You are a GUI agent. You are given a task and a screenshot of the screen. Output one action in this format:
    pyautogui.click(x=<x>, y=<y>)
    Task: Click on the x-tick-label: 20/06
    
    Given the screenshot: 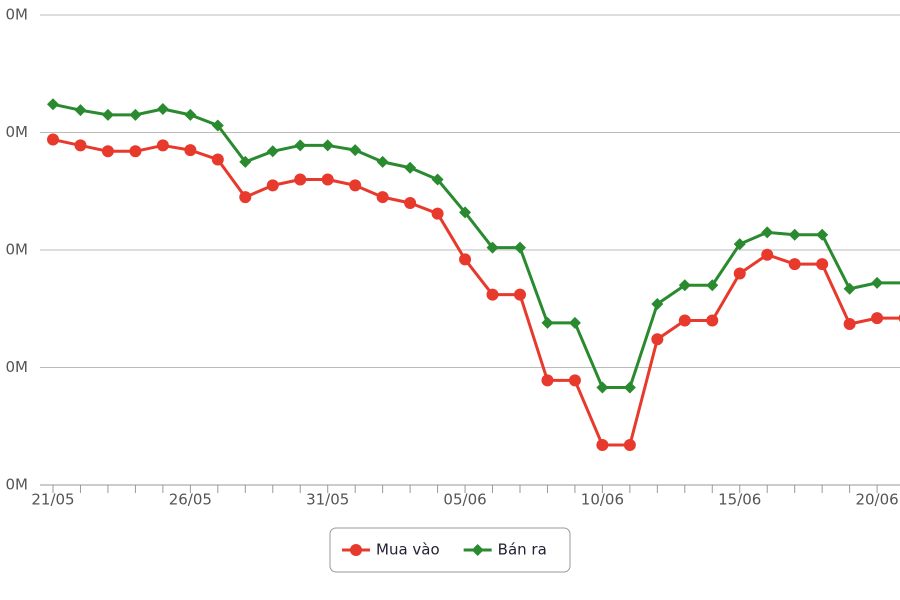 What is the action you would take?
    pyautogui.click(x=876, y=500)
    